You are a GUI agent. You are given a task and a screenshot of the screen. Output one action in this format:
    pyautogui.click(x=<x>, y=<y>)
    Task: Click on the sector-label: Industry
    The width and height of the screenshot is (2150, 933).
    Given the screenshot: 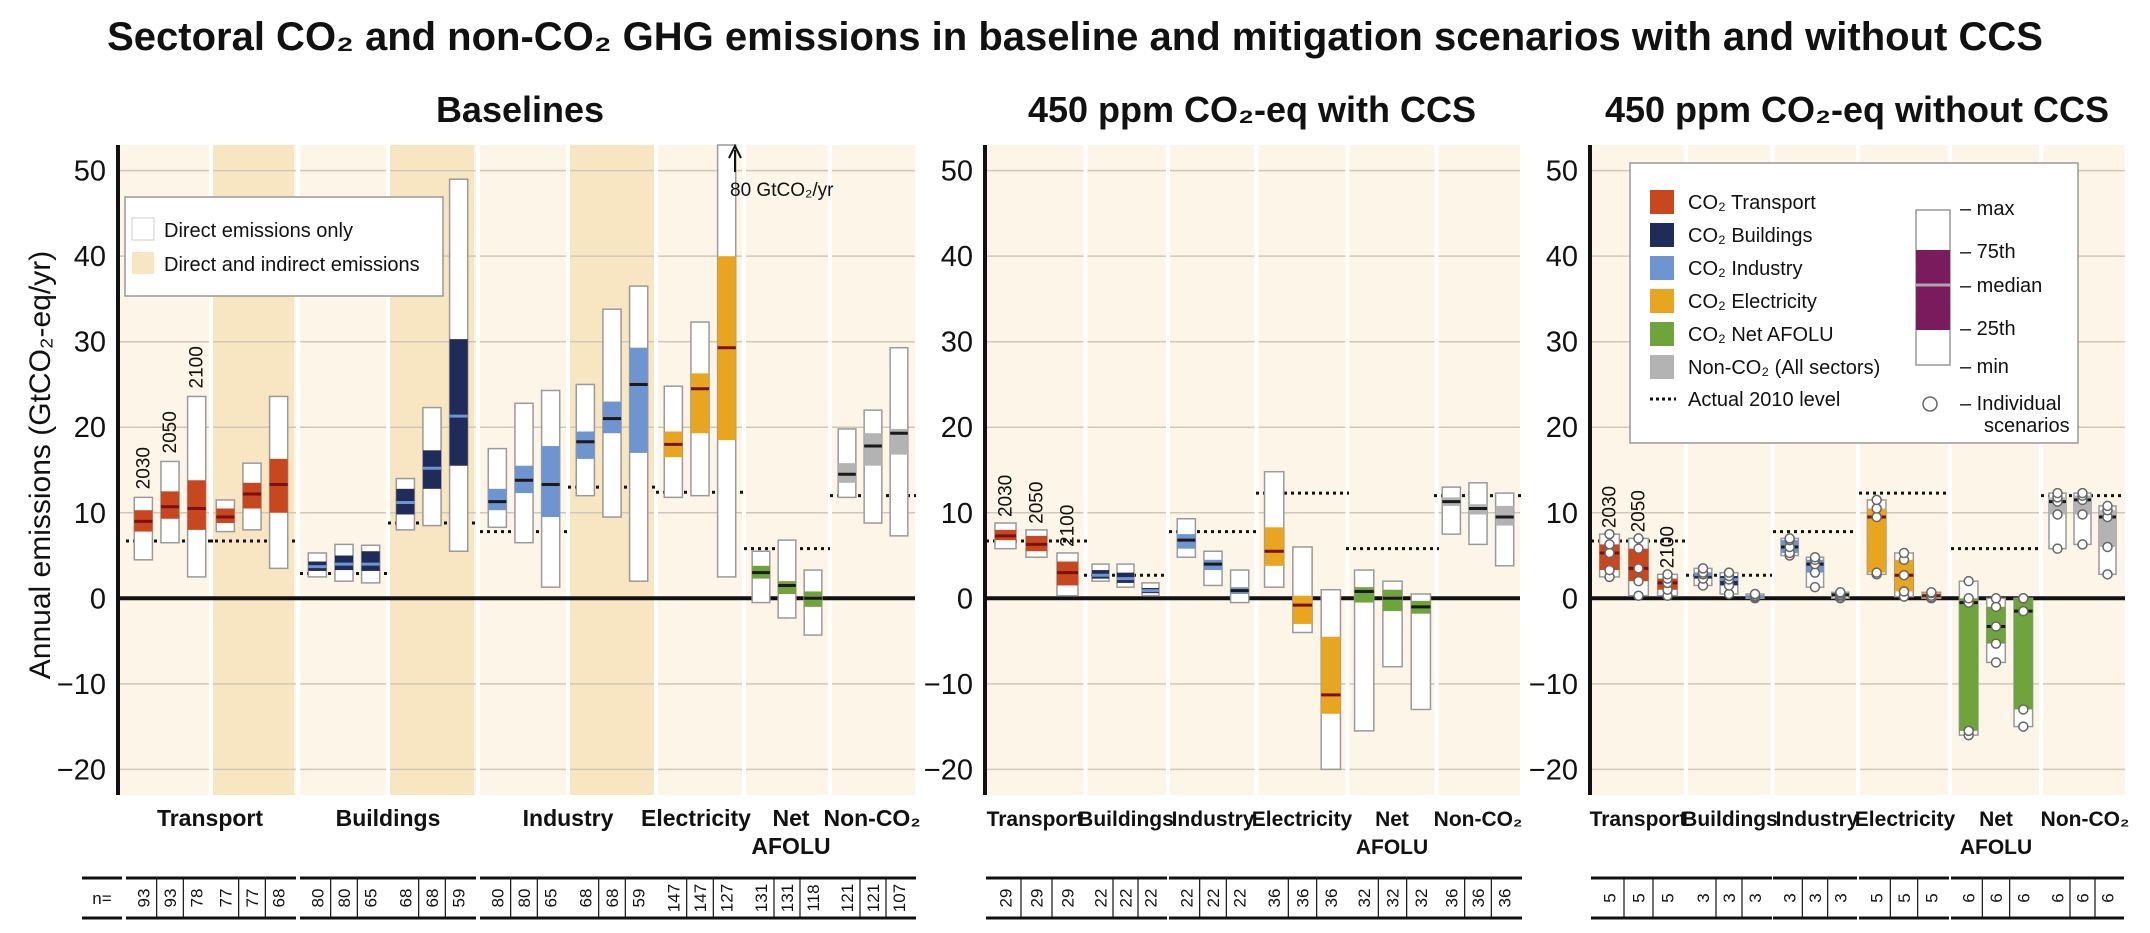 What is the action you would take?
    pyautogui.click(x=1817, y=819)
    